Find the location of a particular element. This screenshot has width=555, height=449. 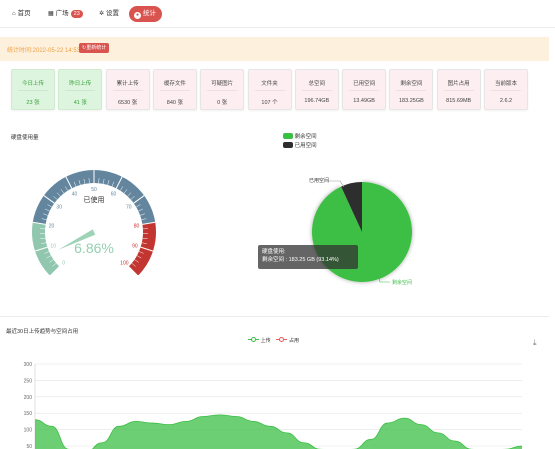

stat-card-label: 今日上传 is located at coordinates (32, 84).